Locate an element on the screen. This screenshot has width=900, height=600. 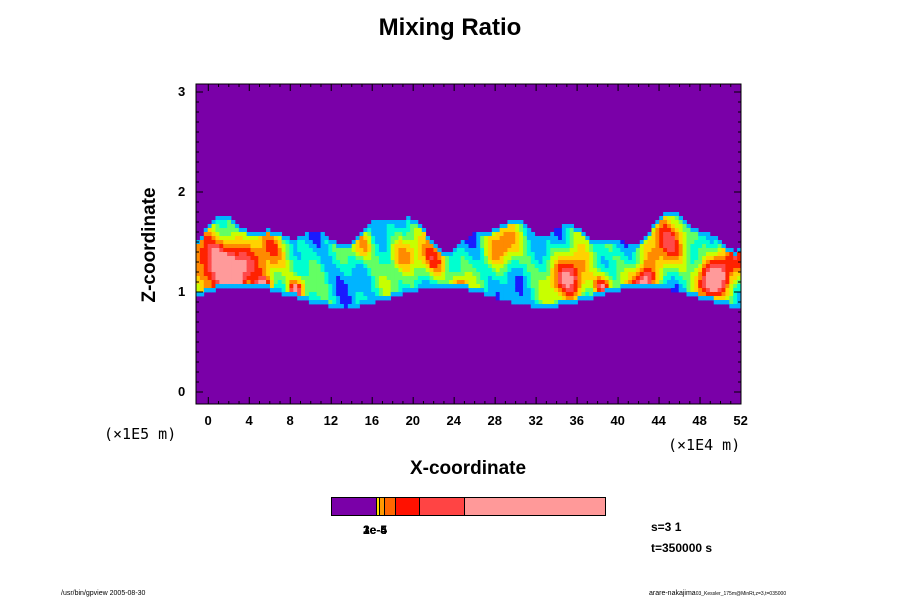
colorbar-segment is located at coordinates (442, 506).